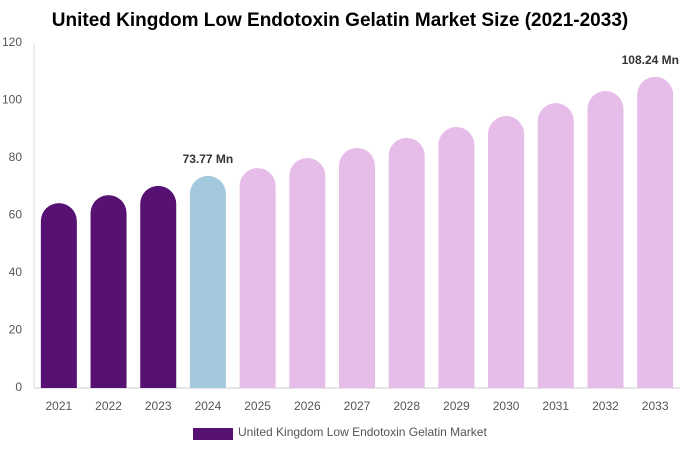 The width and height of the screenshot is (680, 455). What do you see at coordinates (650, 60) in the screenshot?
I see `value-label: 108.24 Mn` at bounding box center [650, 60].